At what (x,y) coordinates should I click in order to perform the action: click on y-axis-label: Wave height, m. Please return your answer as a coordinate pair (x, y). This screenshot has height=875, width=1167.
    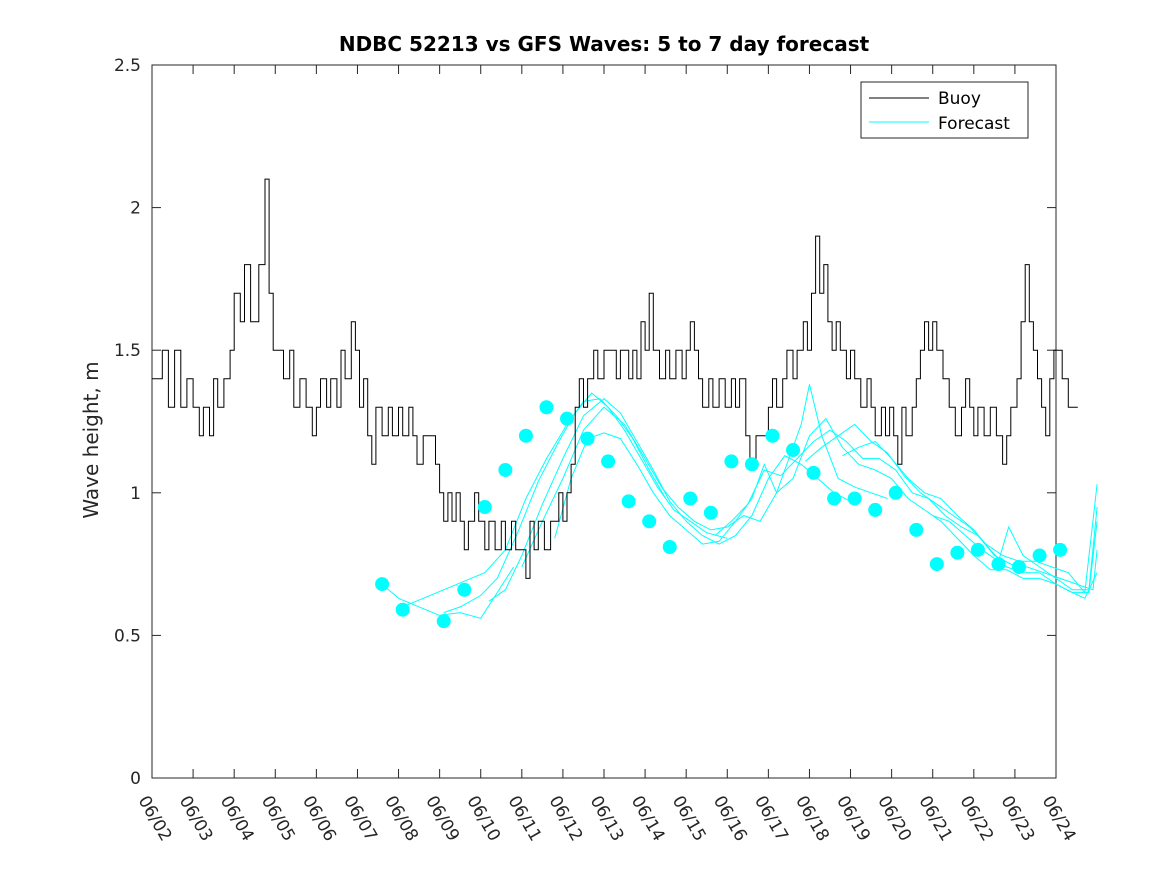
    Looking at the image, I should click on (91, 439).